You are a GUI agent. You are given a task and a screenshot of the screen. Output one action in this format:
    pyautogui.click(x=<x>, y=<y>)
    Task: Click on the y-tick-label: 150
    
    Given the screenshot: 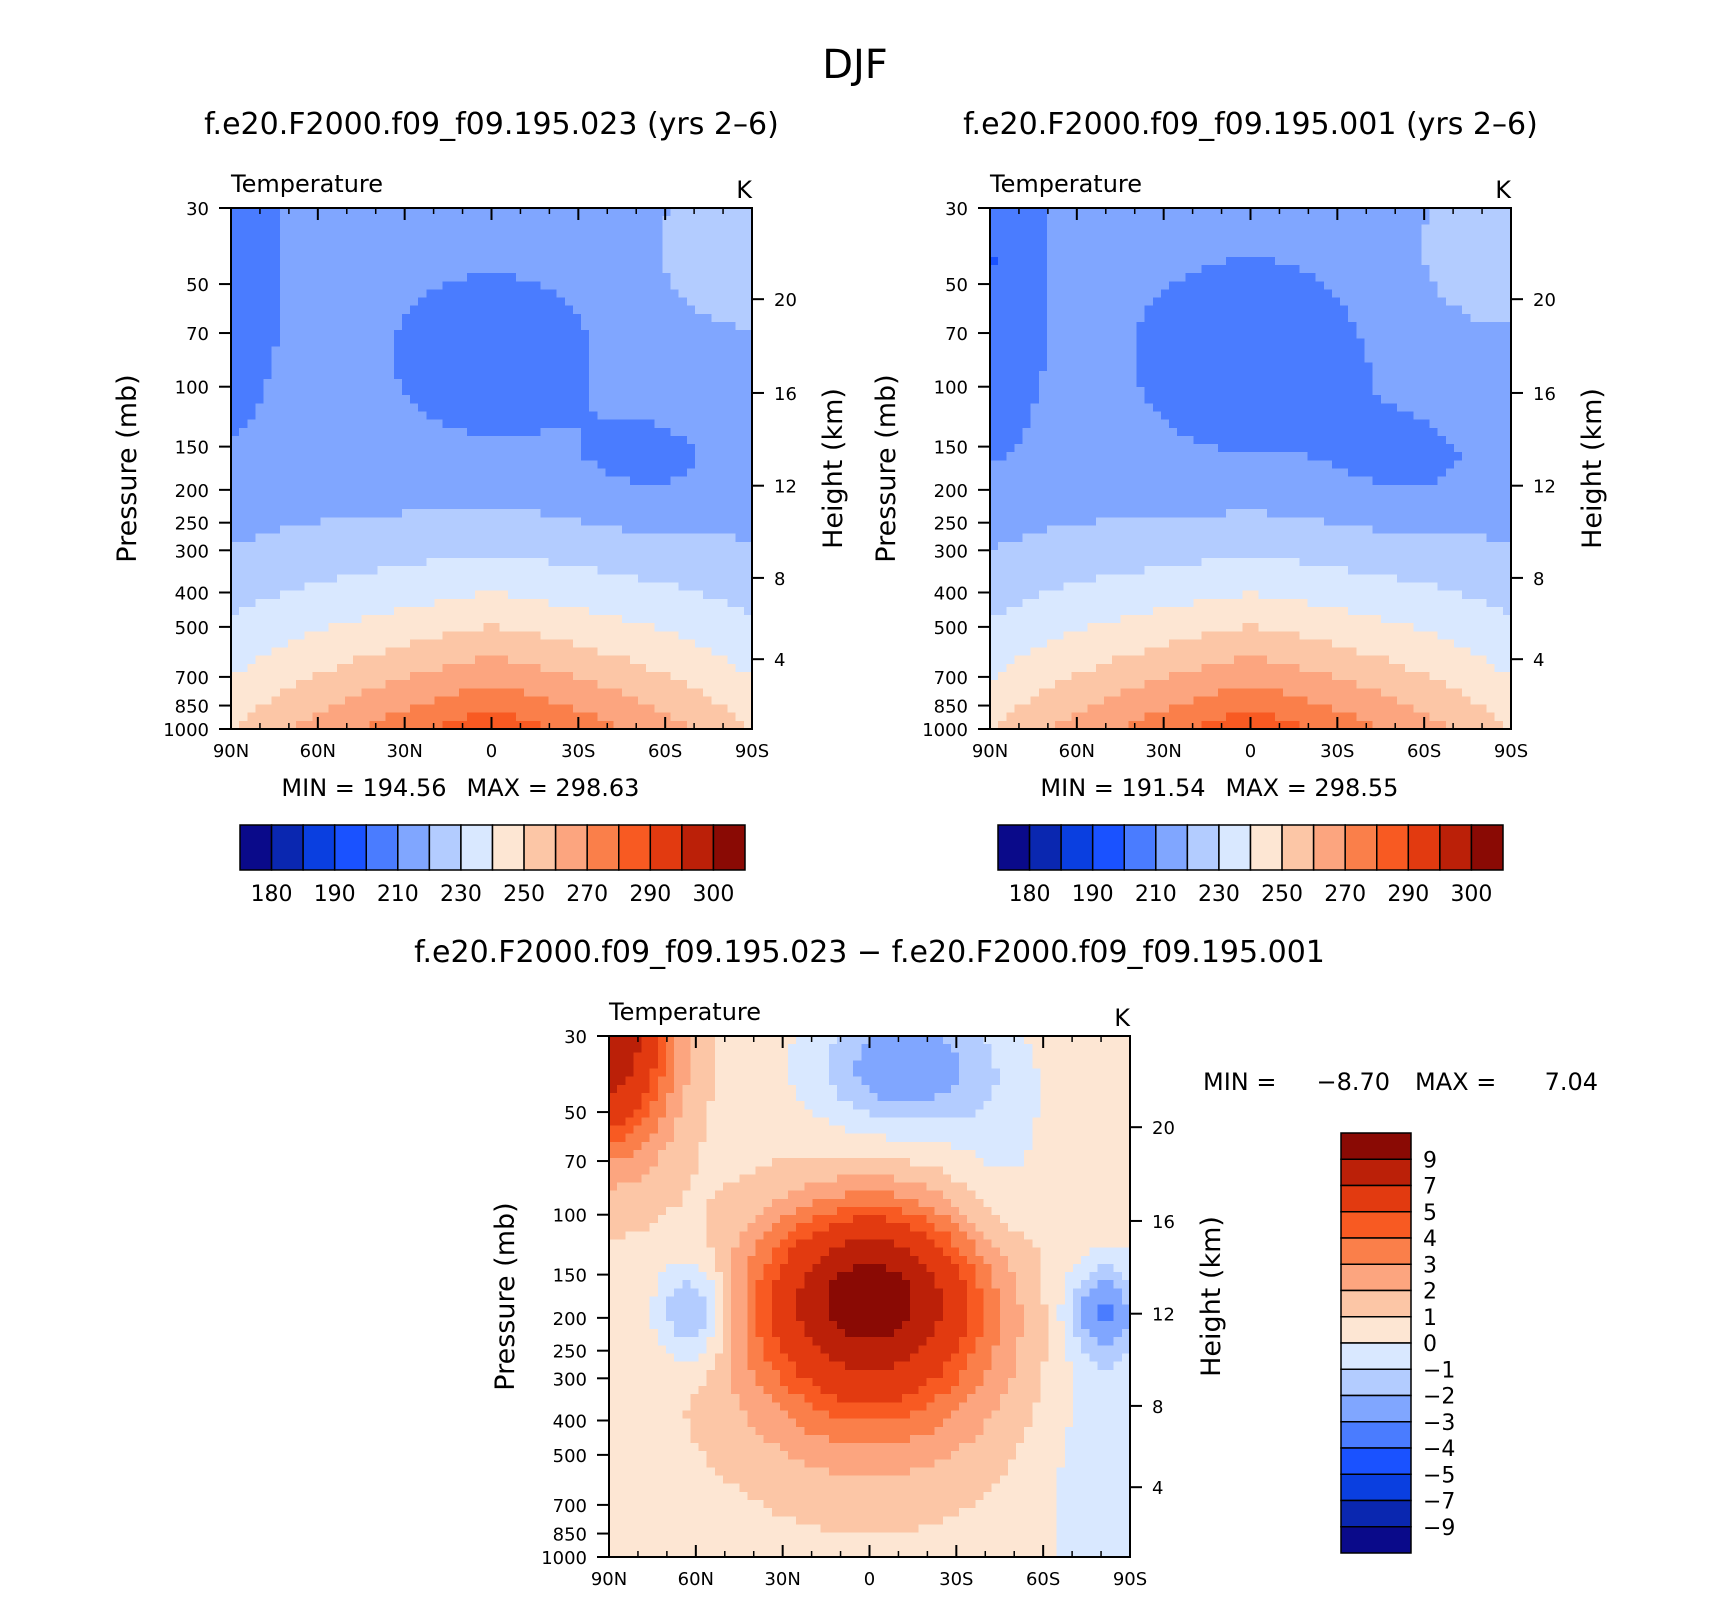 What is the action you would take?
    pyautogui.click(x=192, y=448)
    